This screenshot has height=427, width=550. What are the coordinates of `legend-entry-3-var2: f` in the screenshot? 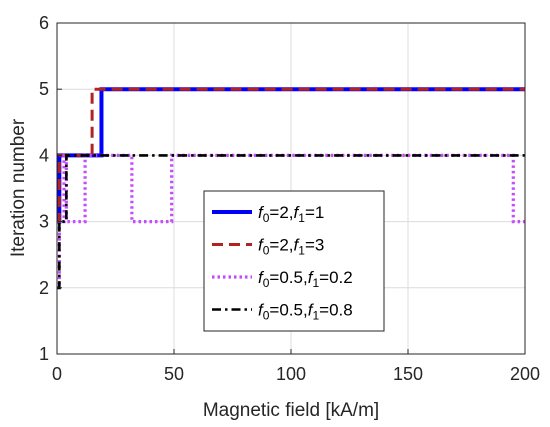 It's located at (311, 310).